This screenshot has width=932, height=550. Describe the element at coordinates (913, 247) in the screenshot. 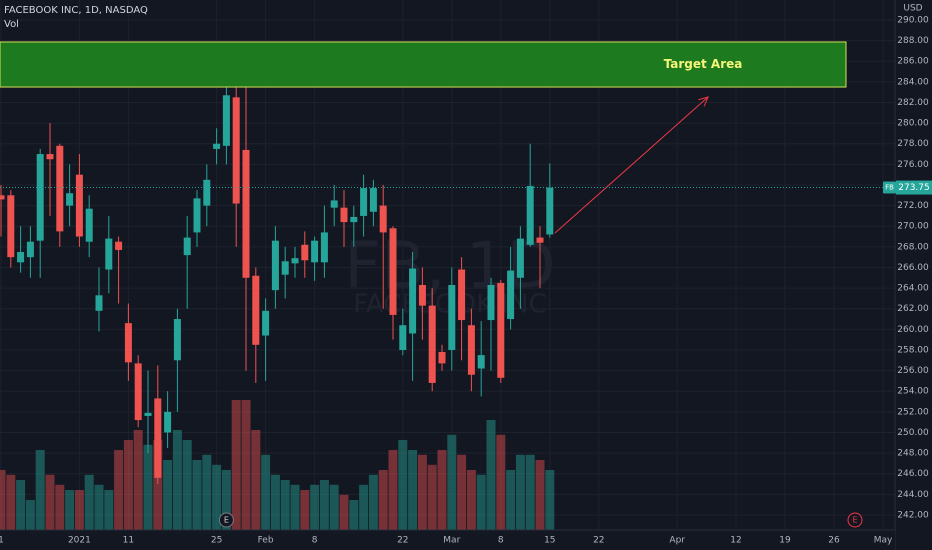

I see `y-tick-label: 268.00` at that location.